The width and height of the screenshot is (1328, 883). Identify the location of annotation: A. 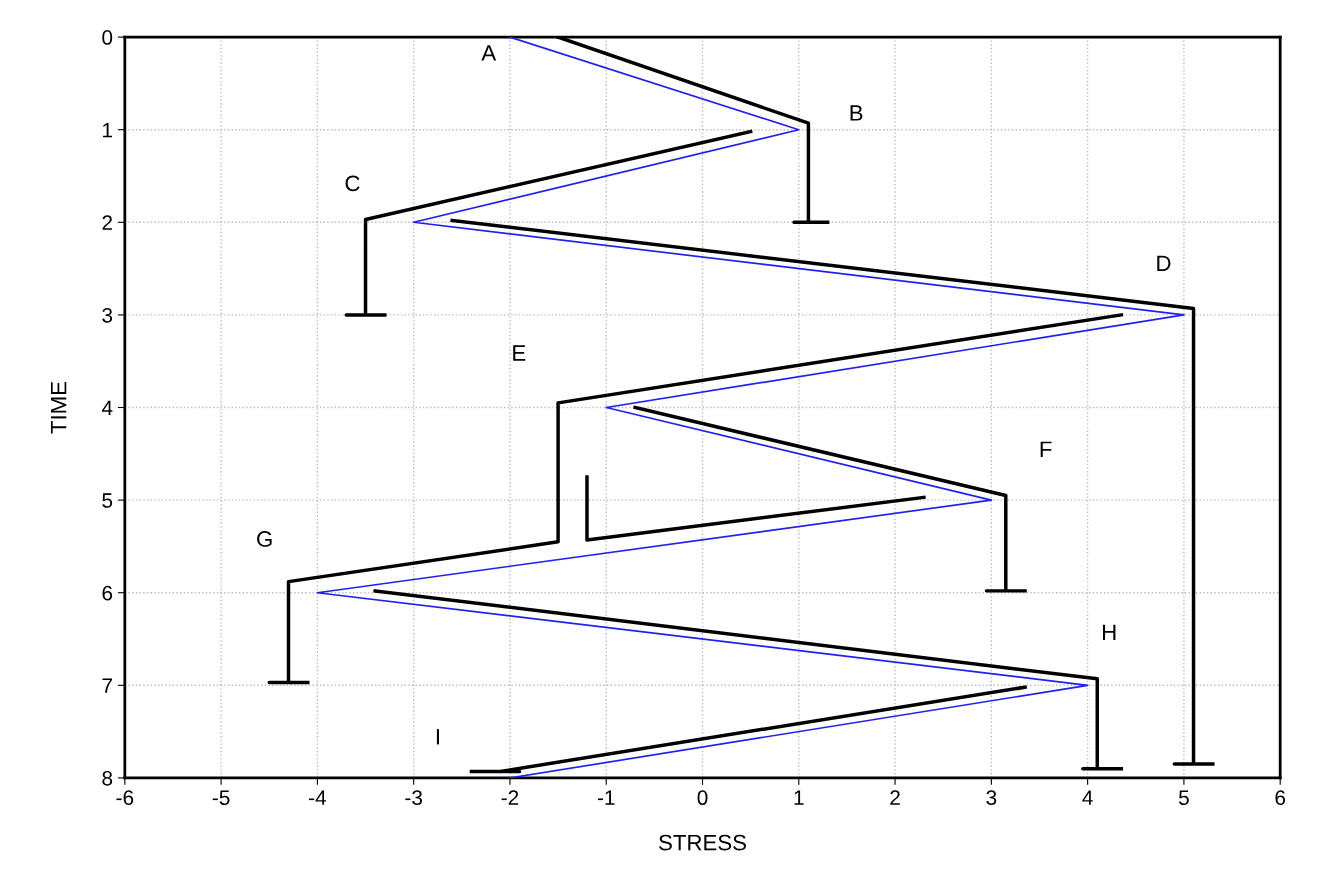
(489, 53).